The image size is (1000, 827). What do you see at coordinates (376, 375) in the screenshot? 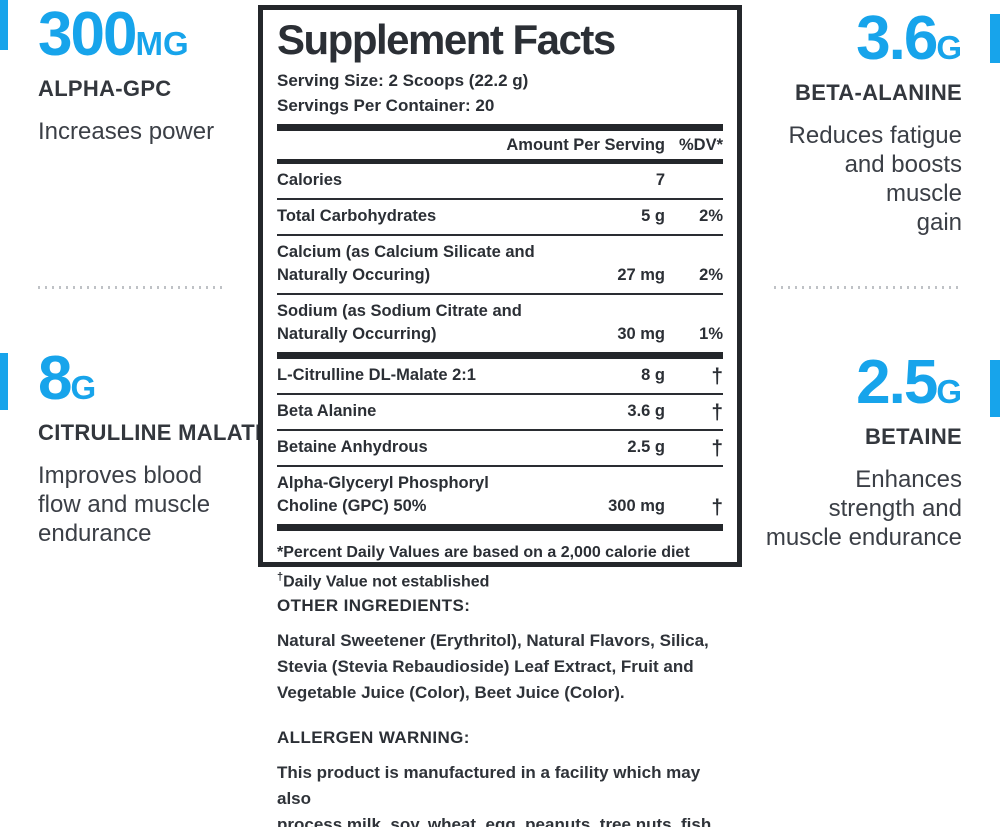
I see `nutrient-name: L-Citrulline DL-Malate 2:1` at bounding box center [376, 375].